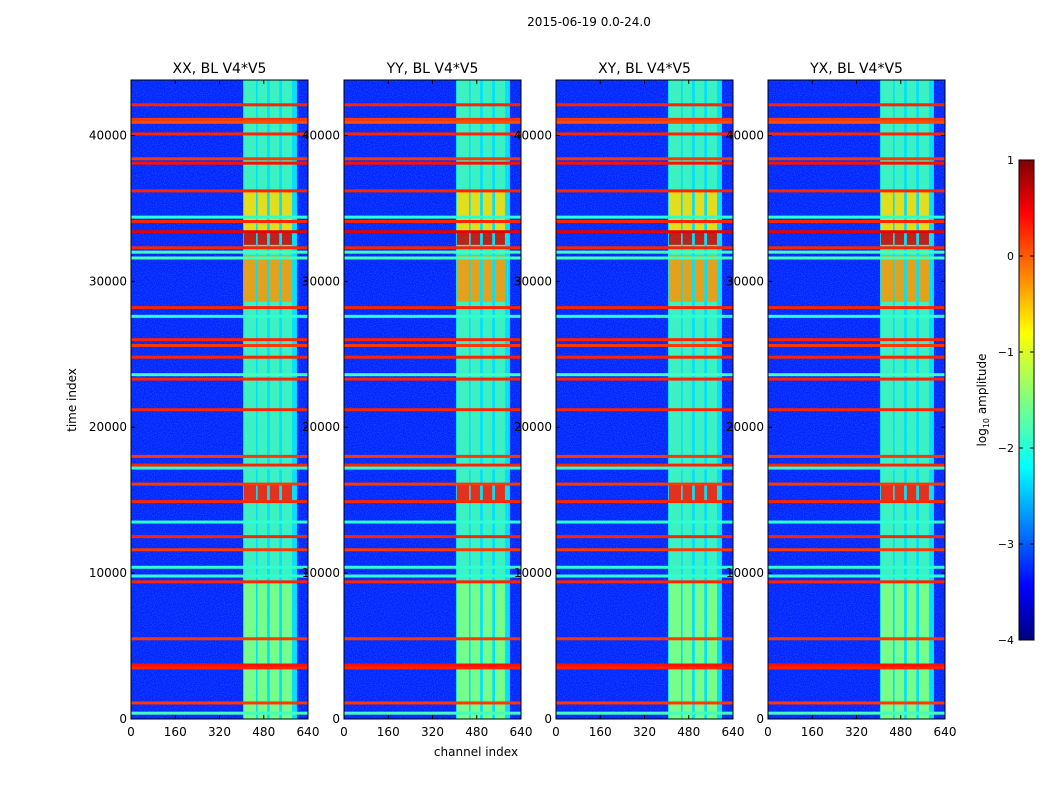 The image size is (1050, 800). Describe the element at coordinates (108, 573) in the screenshot. I see `y-tick-label: 10000` at that location.